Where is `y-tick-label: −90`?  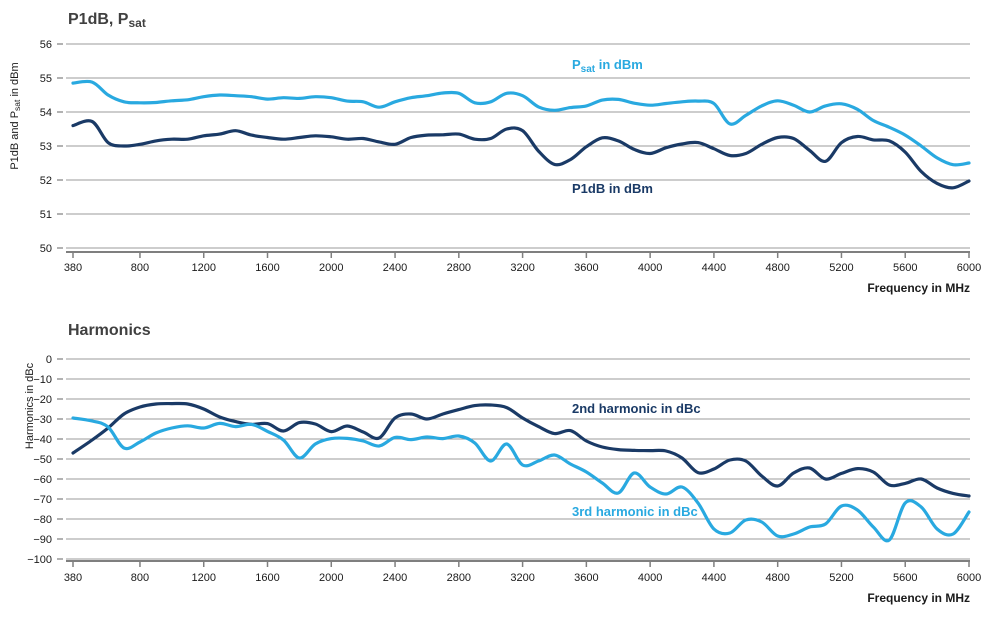
y-tick-label: −90 is located at coordinates (42, 540).